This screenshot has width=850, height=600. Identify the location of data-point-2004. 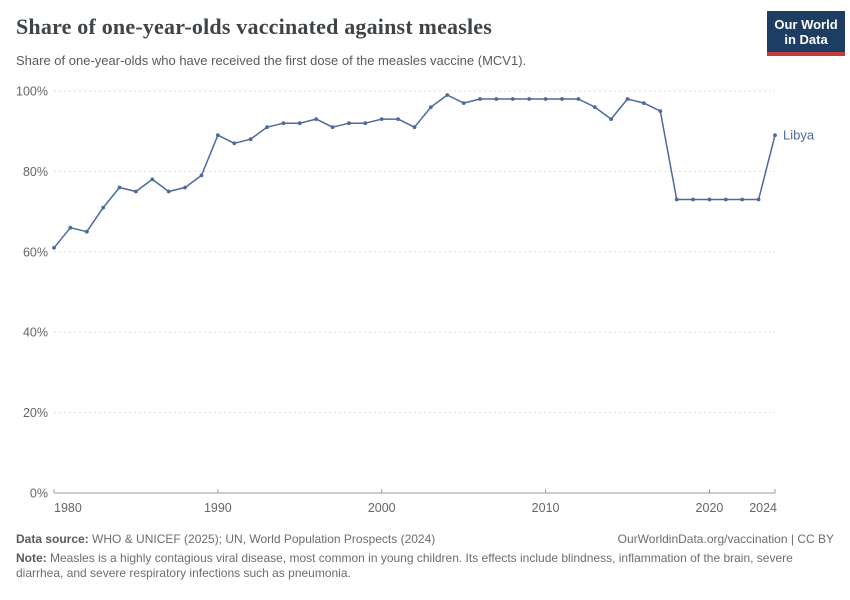
(447, 95).